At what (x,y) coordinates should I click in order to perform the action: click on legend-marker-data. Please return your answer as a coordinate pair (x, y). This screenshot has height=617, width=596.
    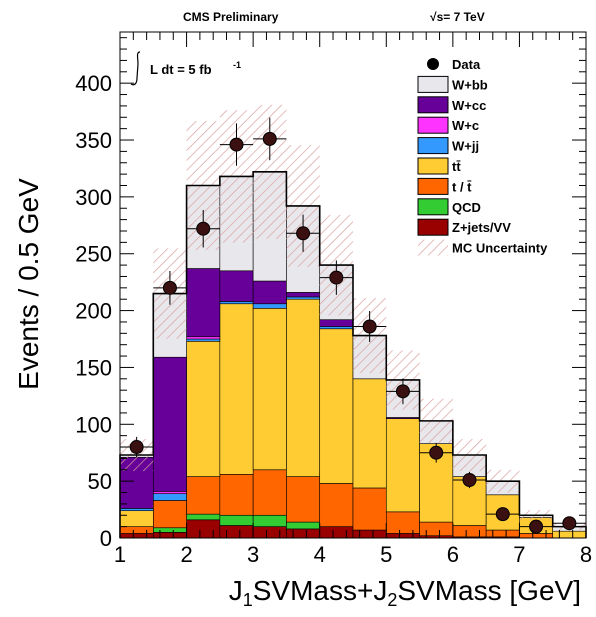
    Looking at the image, I should click on (433, 64).